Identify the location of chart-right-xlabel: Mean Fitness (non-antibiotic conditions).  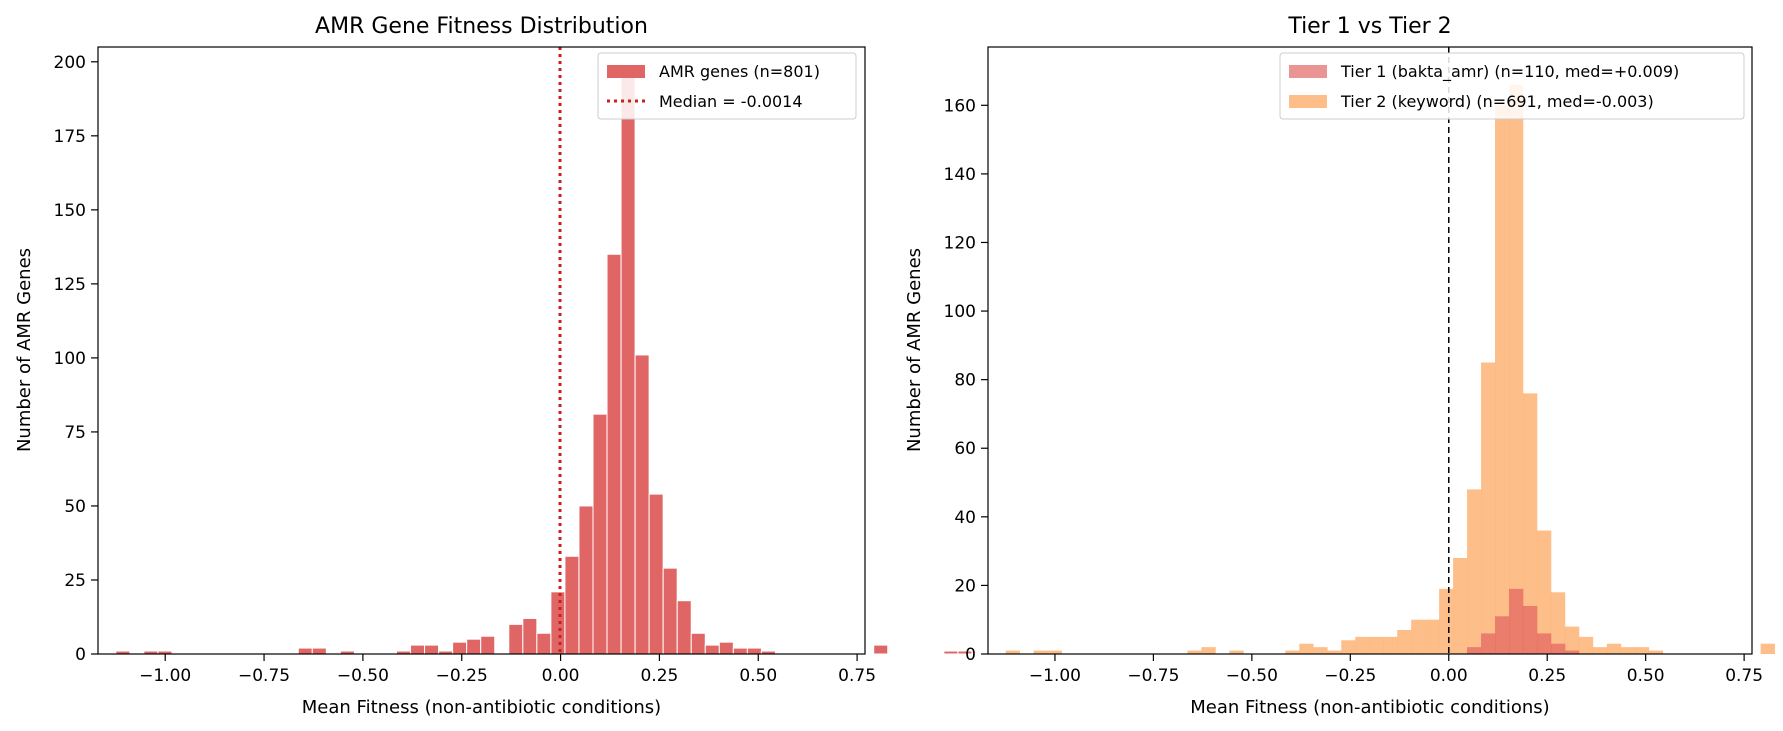
(1369, 707).